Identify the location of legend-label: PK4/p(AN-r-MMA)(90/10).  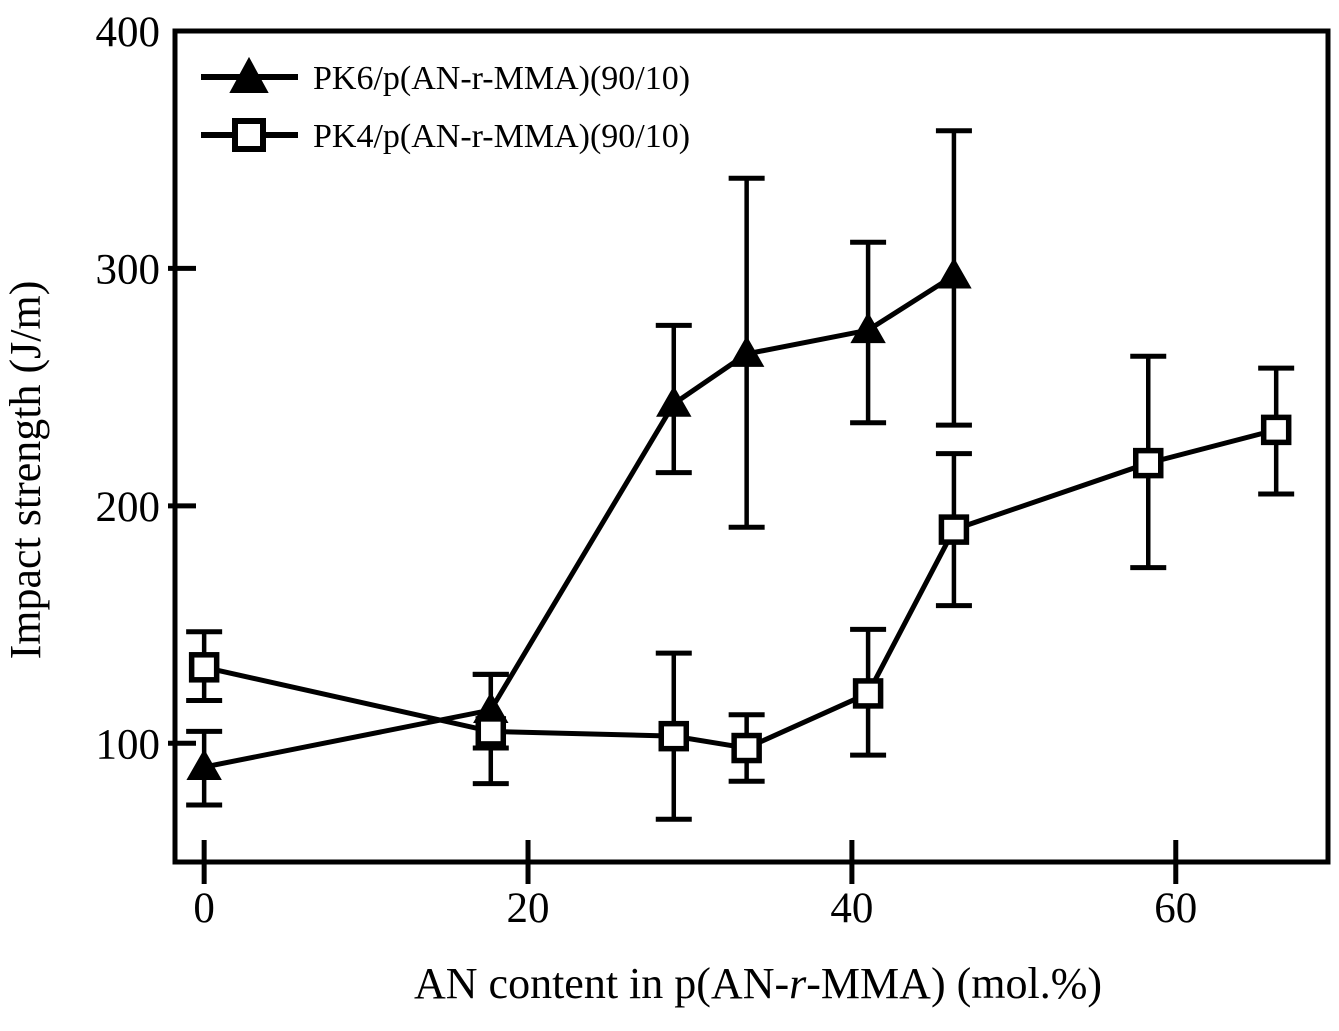
(501, 136).